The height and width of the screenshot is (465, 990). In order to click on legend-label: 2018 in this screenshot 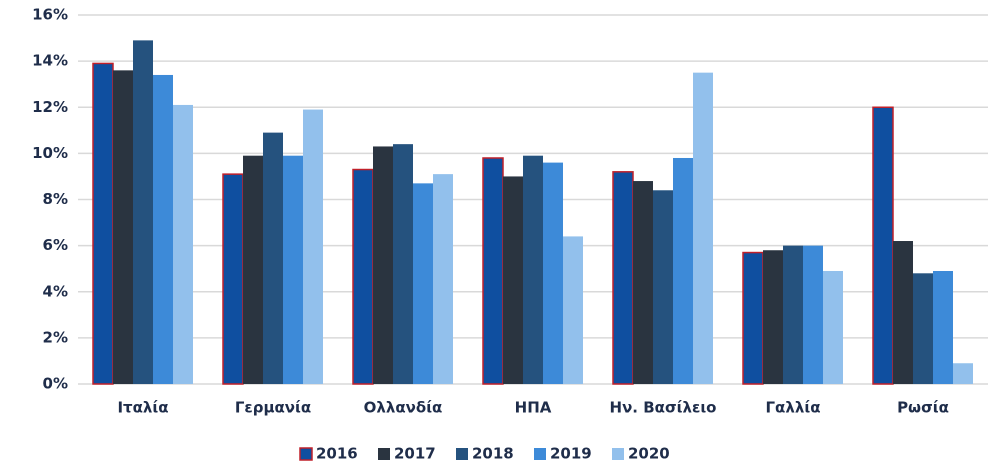, I will do `click(493, 454)`.